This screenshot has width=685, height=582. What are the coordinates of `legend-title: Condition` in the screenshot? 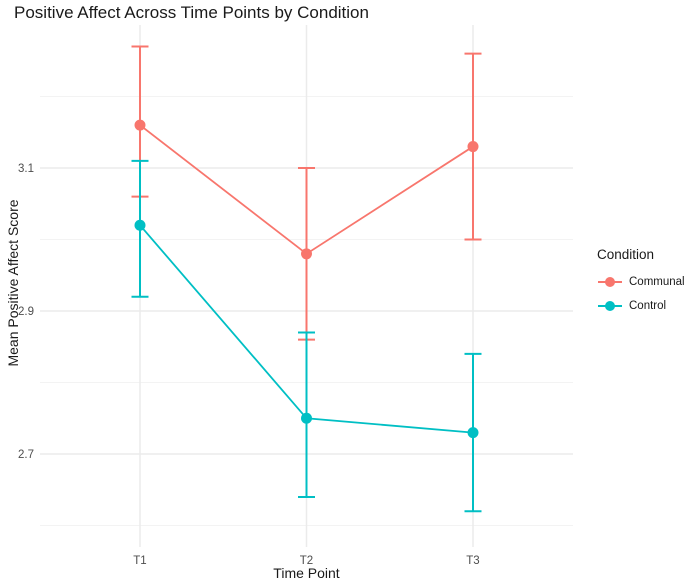 It's located at (626, 254).